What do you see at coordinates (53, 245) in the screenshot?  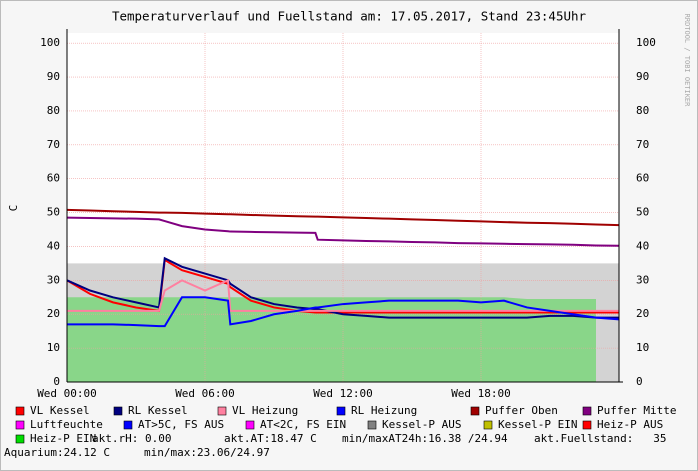 I see `y-tick-label: 40` at bounding box center [53, 245].